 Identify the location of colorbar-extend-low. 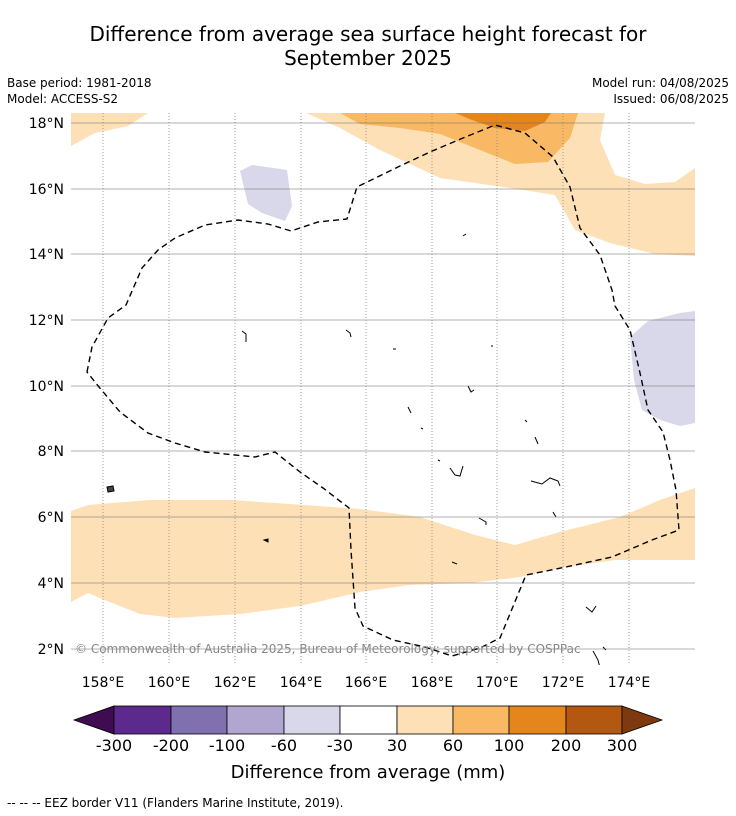
(93, 720).